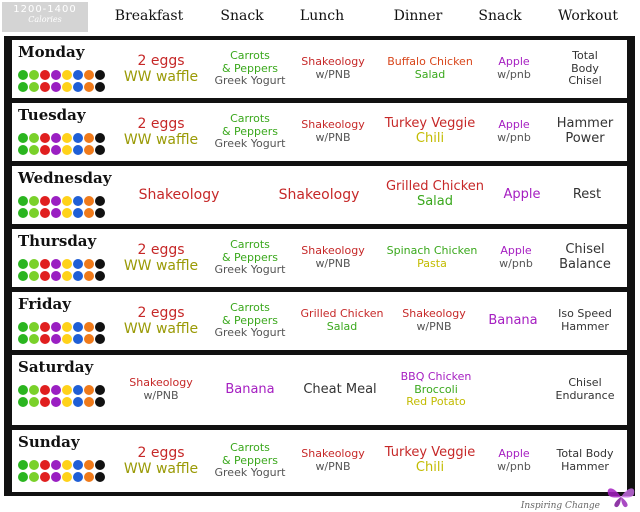 The height and width of the screenshot is (512, 640). What do you see at coordinates (434, 187) in the screenshot?
I see `dinner-line: Grilled Chicken` at bounding box center [434, 187].